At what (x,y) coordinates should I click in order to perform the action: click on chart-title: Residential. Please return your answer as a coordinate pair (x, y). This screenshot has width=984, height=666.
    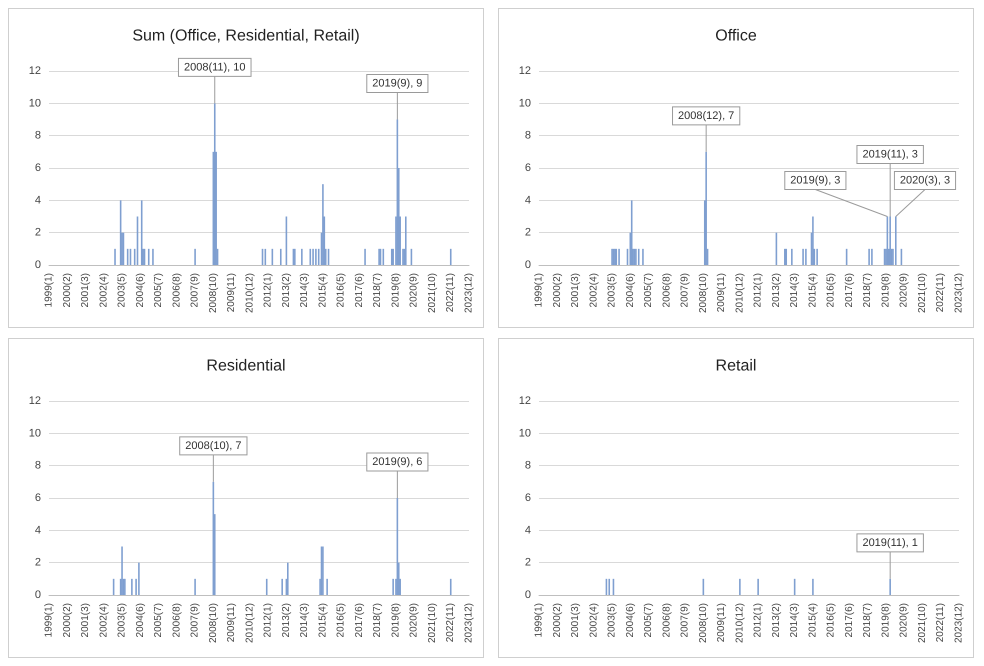
    Looking at the image, I should click on (246, 366).